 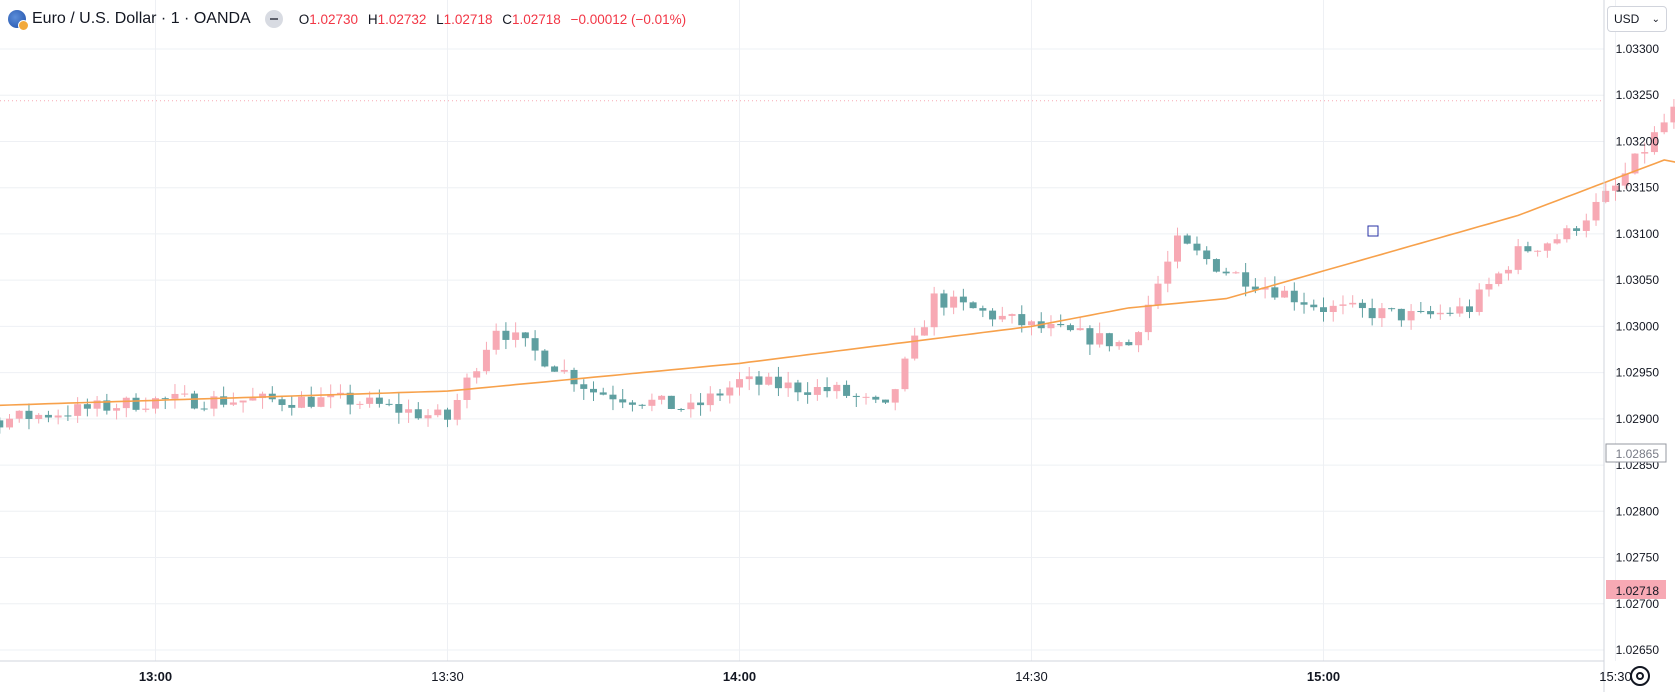 I want to click on price-tick-label: 1.02700, so click(x=1638, y=604).